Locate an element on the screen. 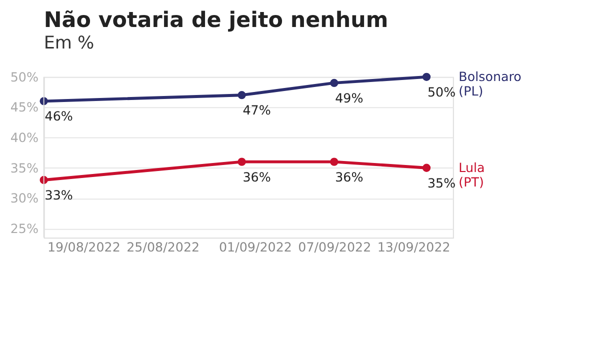 The image size is (600, 338). y-tick-label: 45% is located at coordinates (24, 107).